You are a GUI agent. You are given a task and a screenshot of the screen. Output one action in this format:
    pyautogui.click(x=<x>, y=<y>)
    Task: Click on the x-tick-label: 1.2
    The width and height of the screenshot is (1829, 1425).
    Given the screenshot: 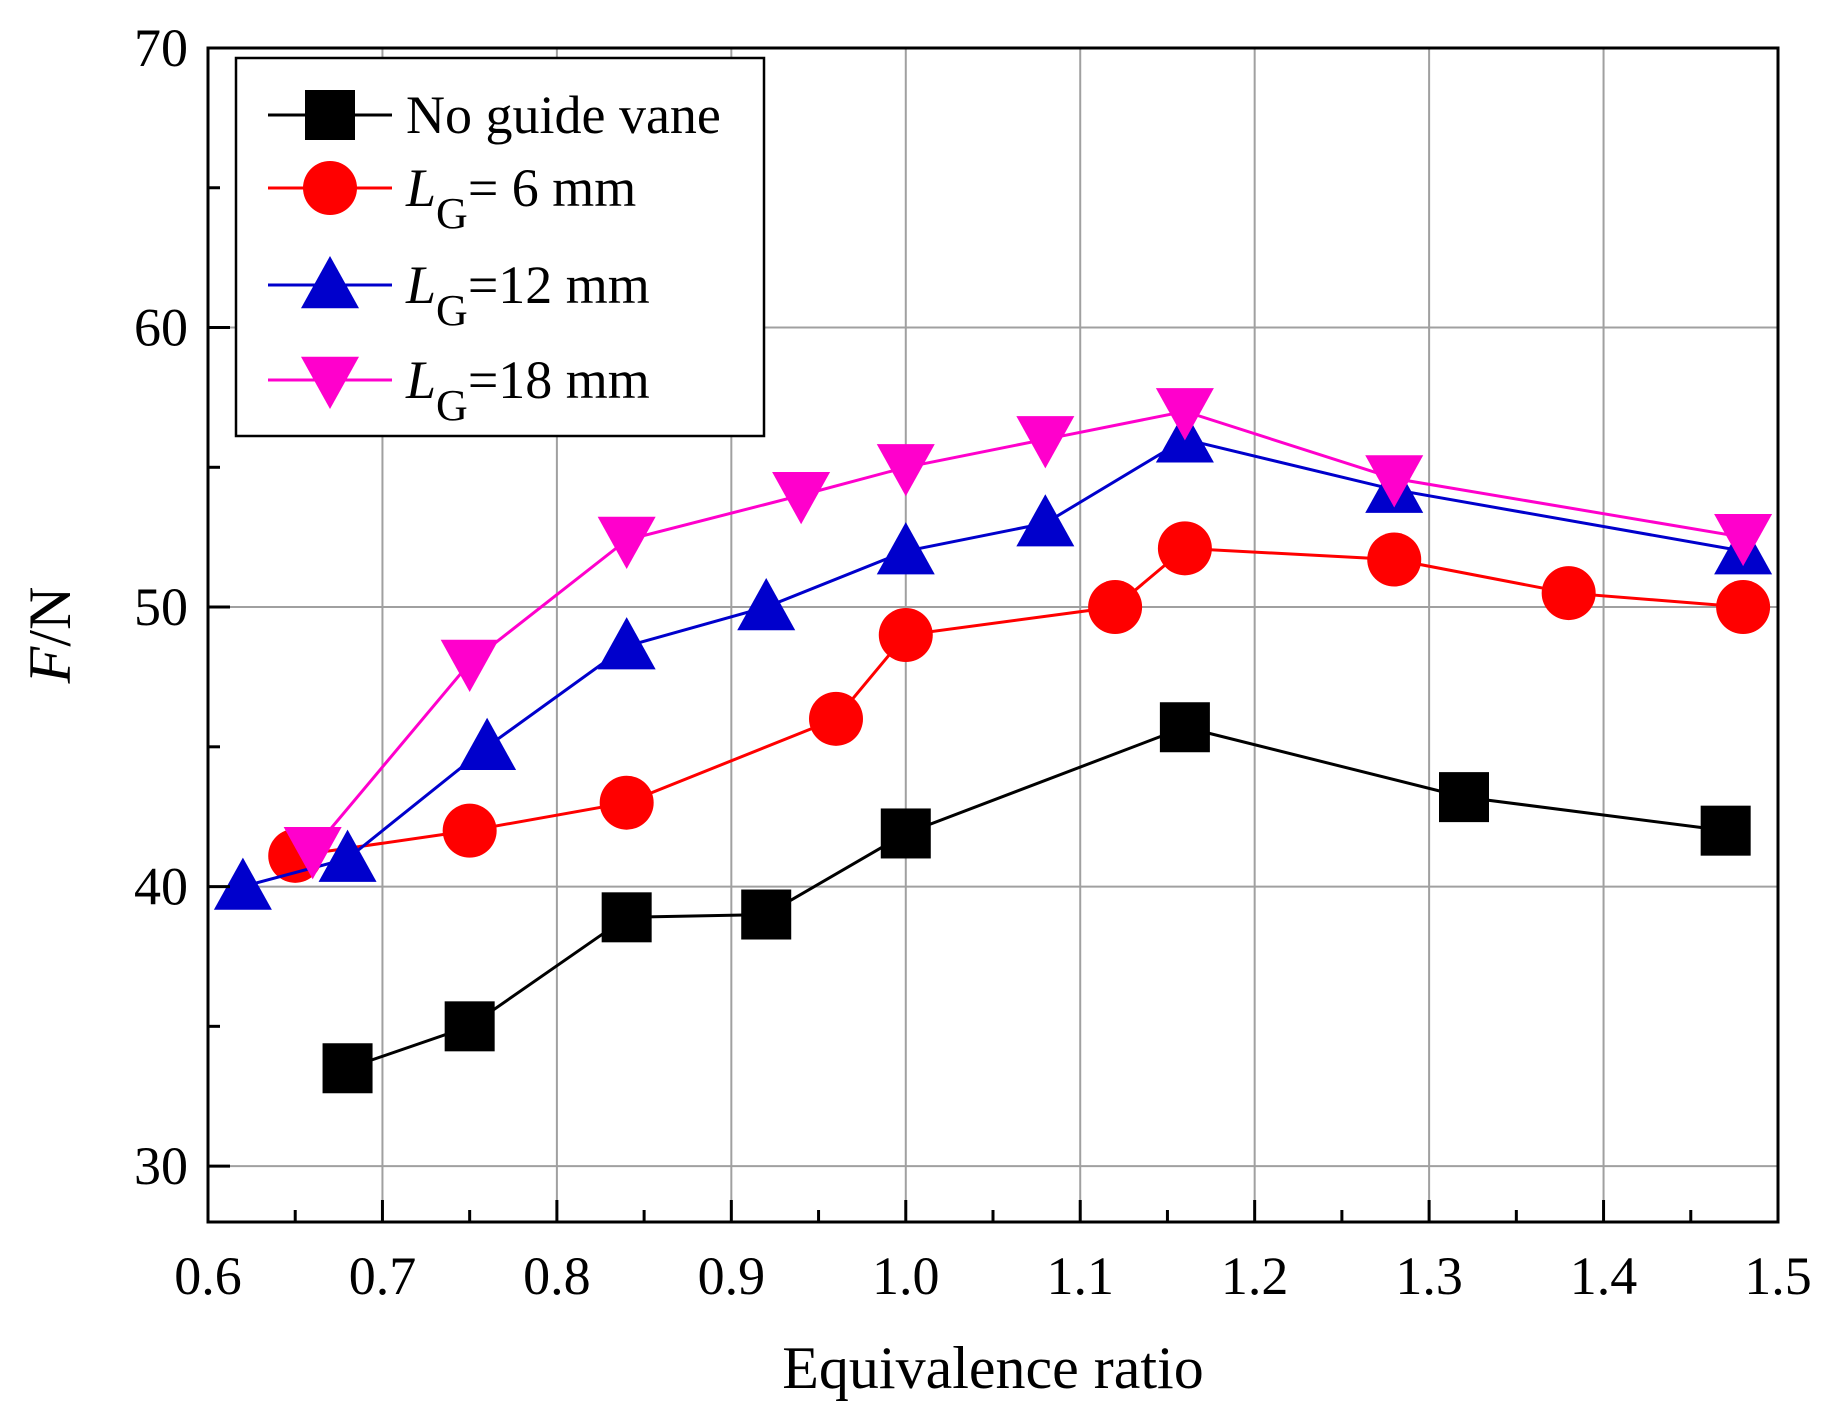 What is the action you would take?
    pyautogui.click(x=1255, y=1276)
    